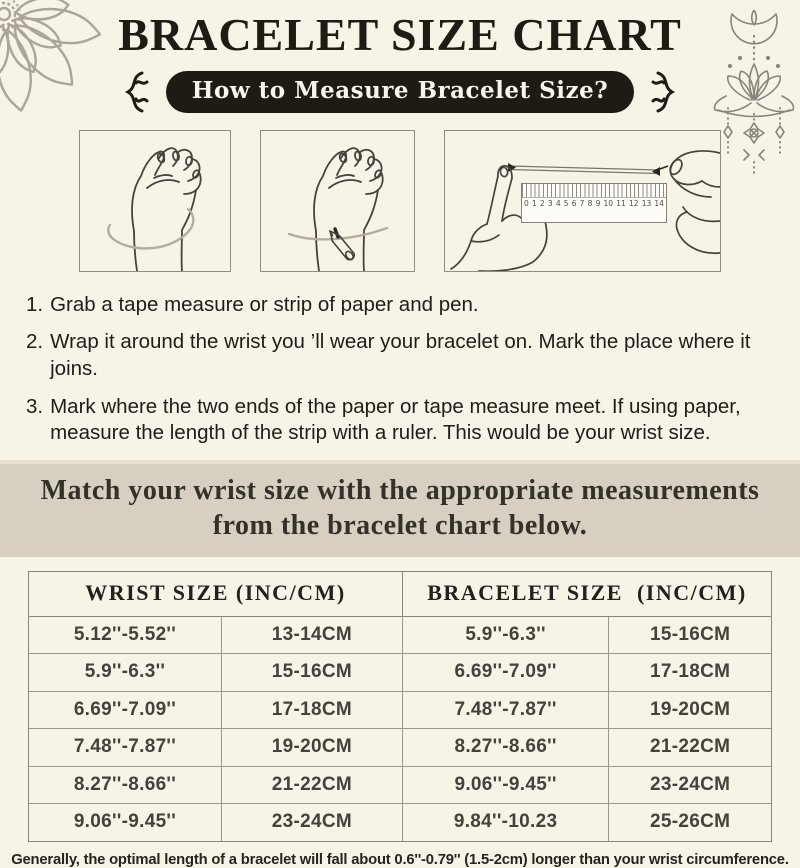  I want to click on badge-row: How to Measure Bracelet Size?, so click(400, 92).